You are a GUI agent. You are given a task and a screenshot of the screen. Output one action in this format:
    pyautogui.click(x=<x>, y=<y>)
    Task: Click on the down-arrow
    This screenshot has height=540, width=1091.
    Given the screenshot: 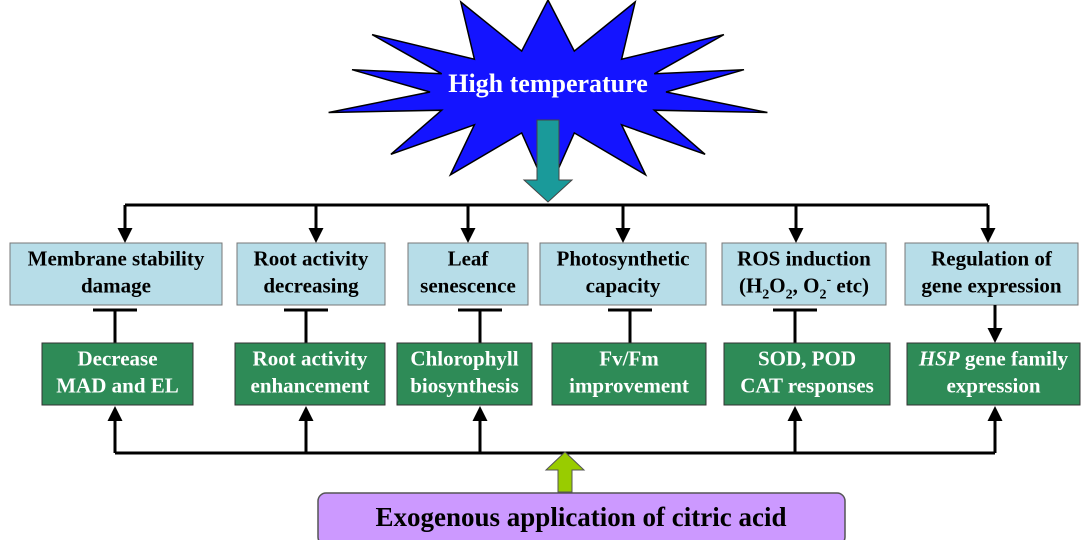 What is the action you would take?
    pyautogui.click(x=548, y=161)
    